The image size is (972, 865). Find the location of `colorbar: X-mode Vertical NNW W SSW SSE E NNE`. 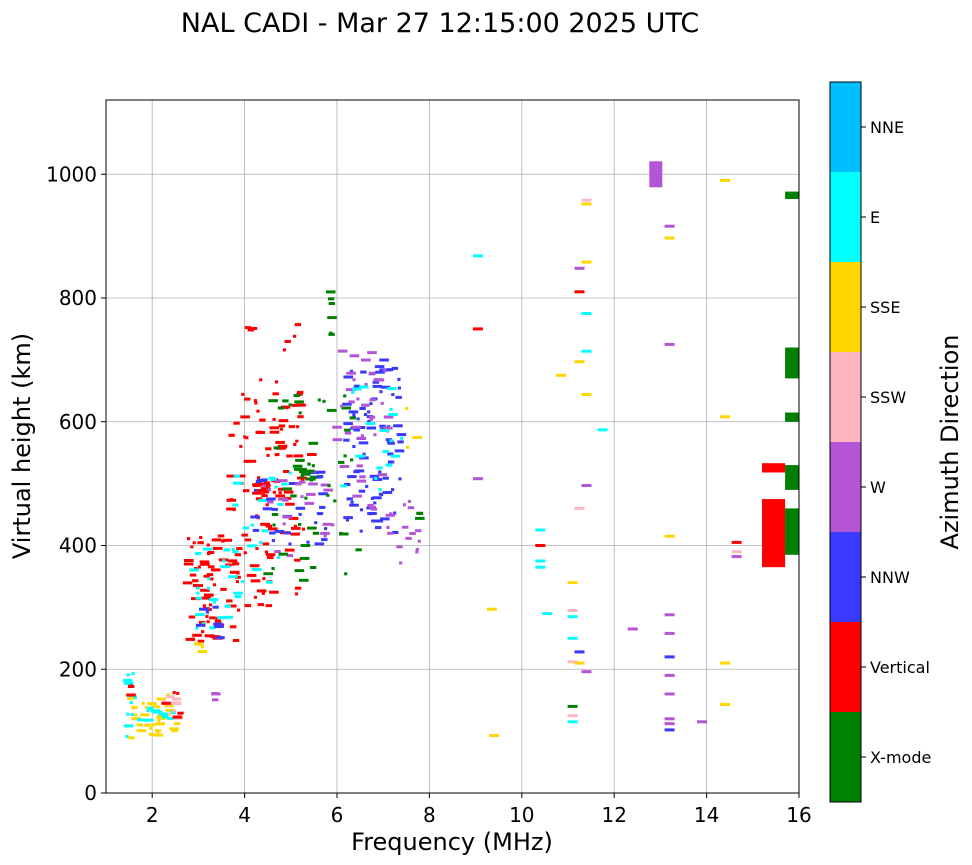

colorbar: X-mode Vertical NNW W SSW SSE E NNE is located at coordinates (880, 442).